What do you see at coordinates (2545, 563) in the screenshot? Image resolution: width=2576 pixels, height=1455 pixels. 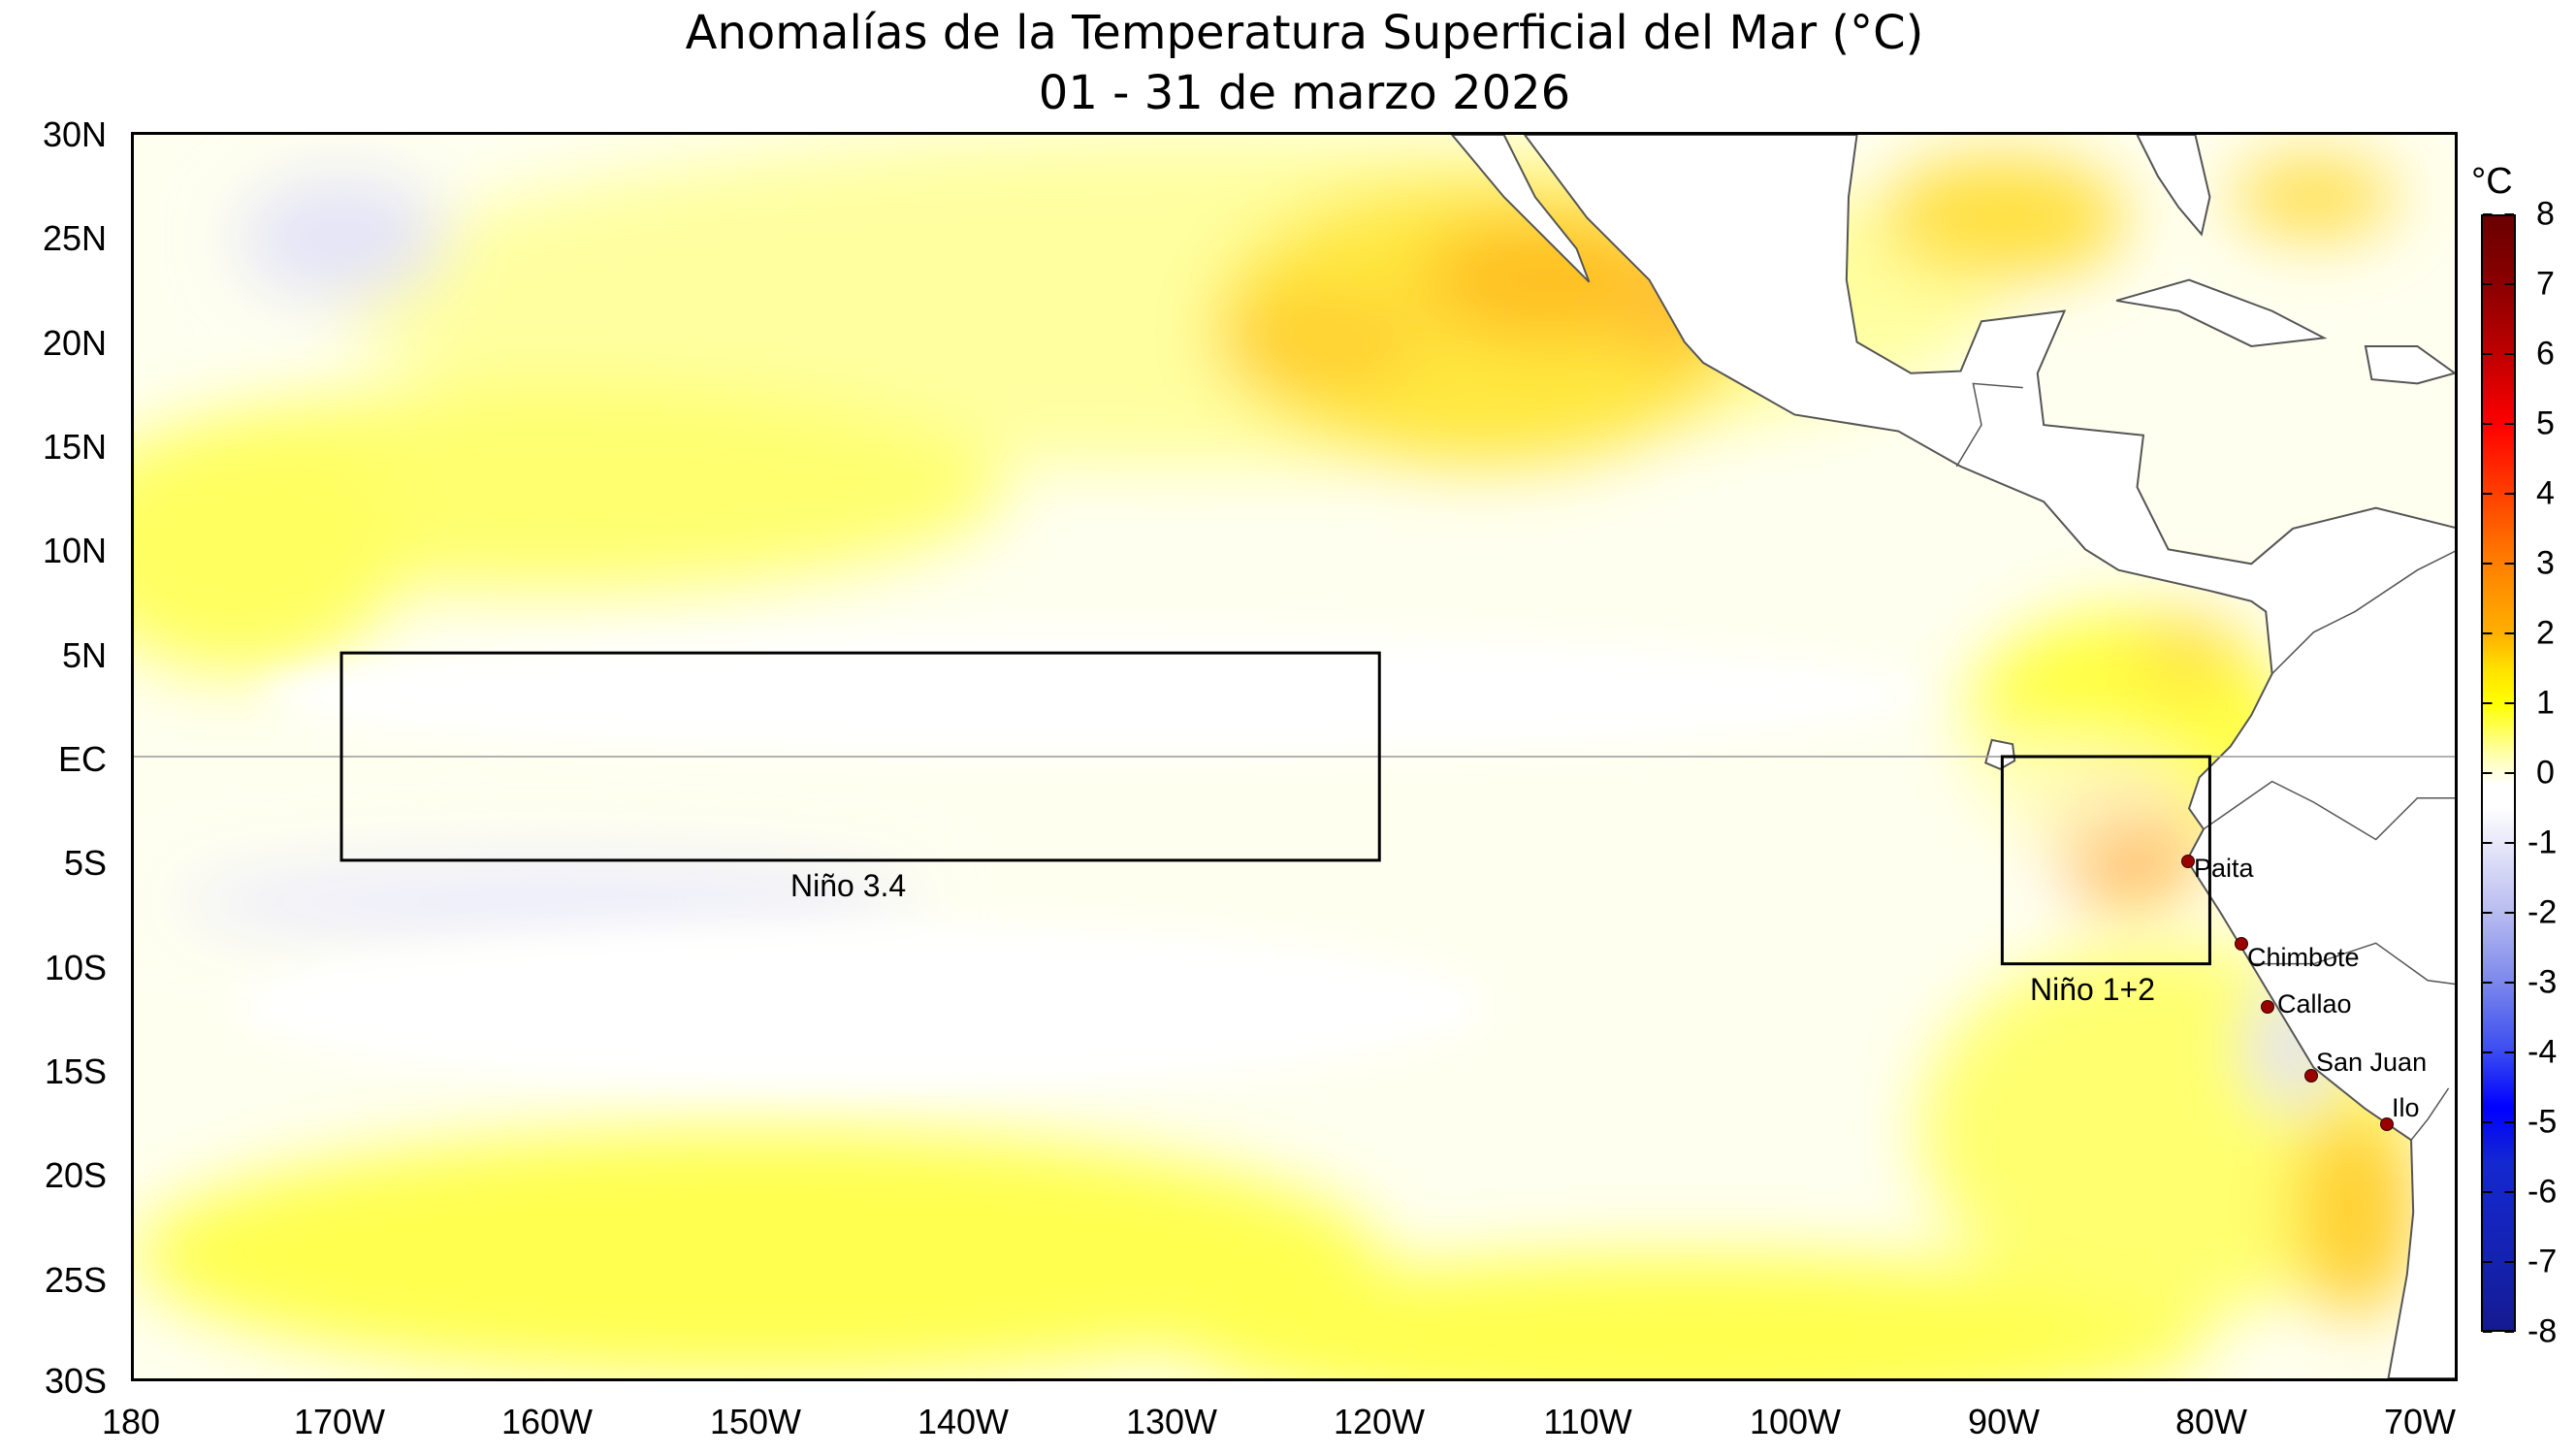 I see `colorbar-tick-label: 3` at bounding box center [2545, 563].